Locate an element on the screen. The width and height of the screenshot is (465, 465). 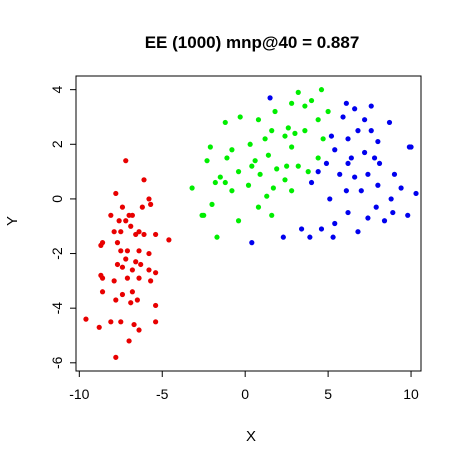
x-tick-label: 0 is located at coordinates (245, 394).